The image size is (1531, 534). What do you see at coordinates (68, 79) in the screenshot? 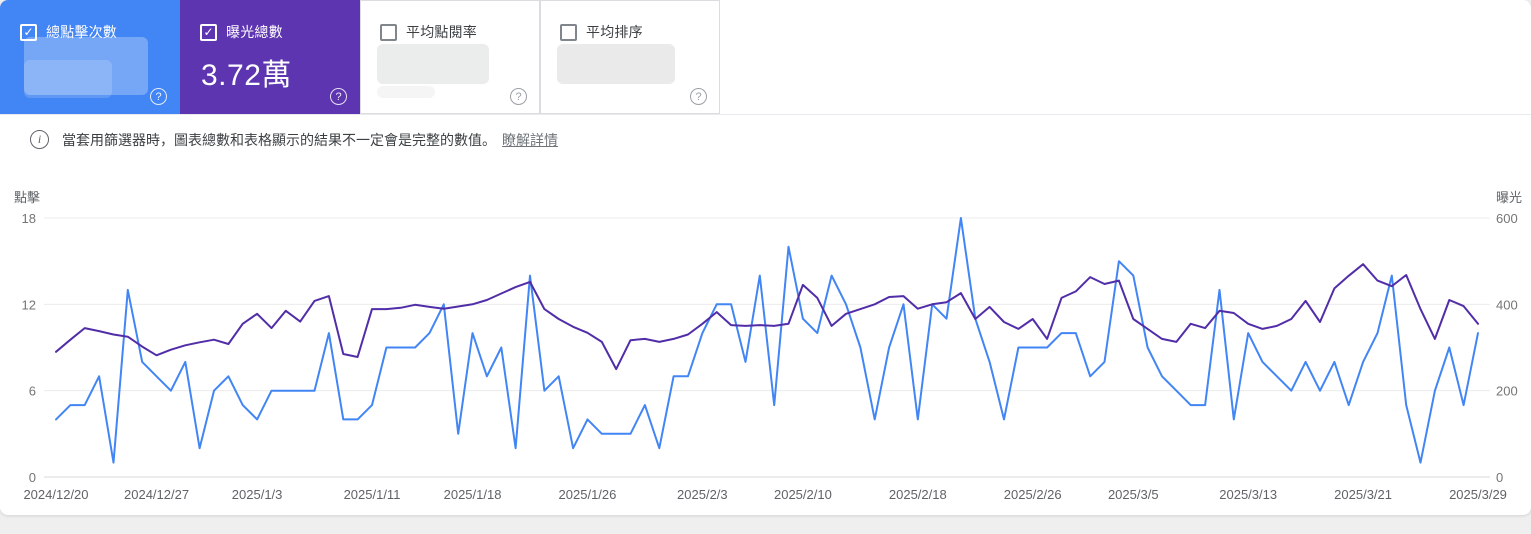
I see `clicks-value-redacted-overlay` at bounding box center [68, 79].